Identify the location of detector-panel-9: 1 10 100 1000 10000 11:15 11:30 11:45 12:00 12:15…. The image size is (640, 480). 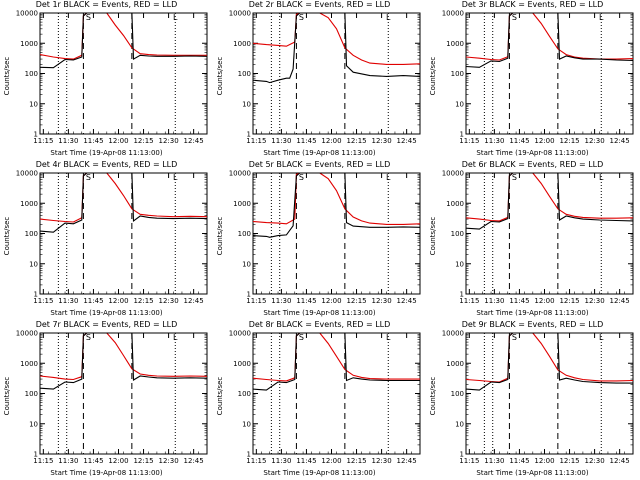
(532, 400).